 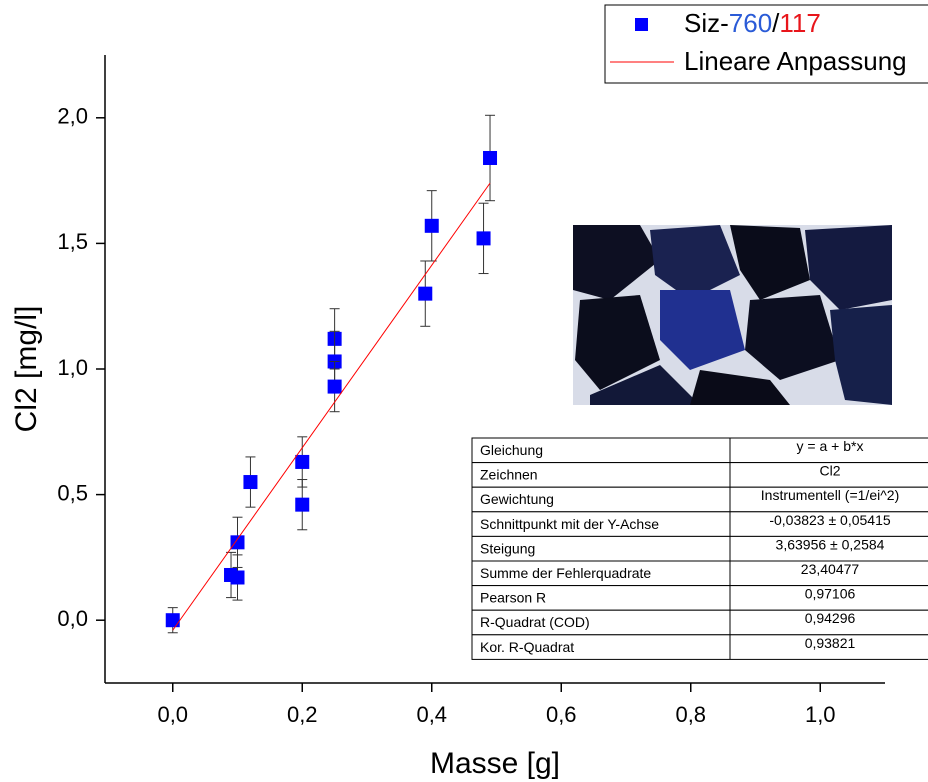 I want to click on legend, so click(x=766, y=44).